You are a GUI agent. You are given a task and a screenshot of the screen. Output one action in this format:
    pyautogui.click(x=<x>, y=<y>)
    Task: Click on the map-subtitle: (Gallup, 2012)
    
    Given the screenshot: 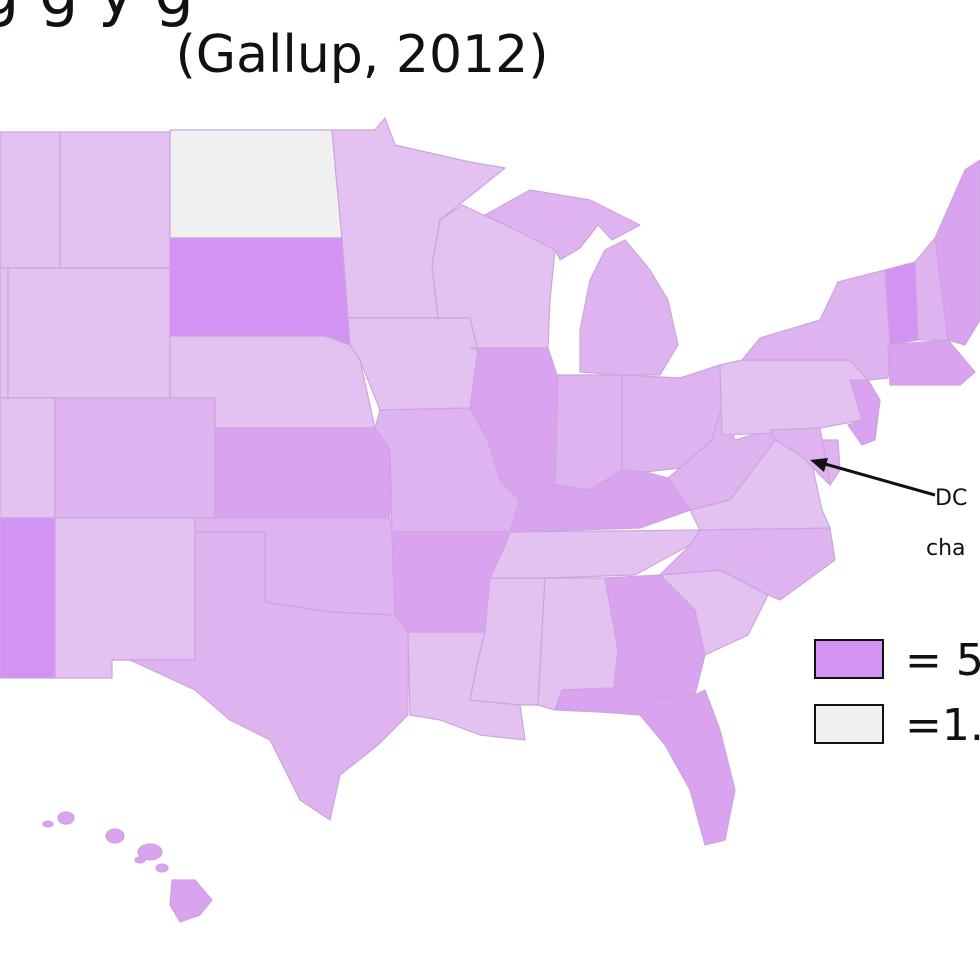 What is the action you would take?
    pyautogui.click(x=362, y=55)
    